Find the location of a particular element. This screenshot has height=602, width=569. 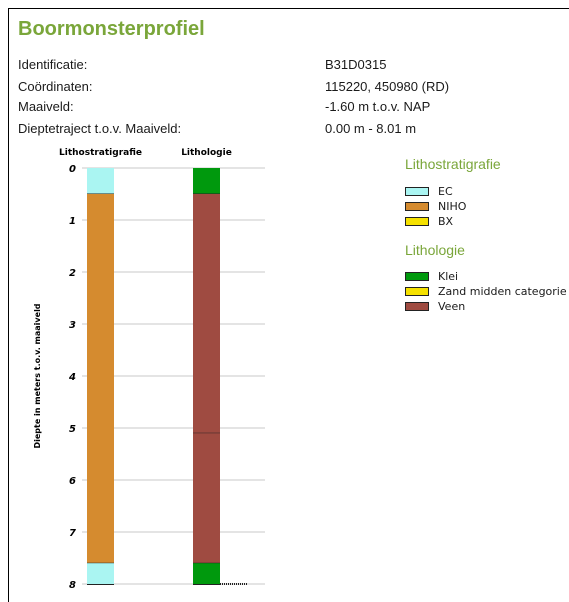

legend-label: Zand midden categorie is located at coordinates (502, 291).